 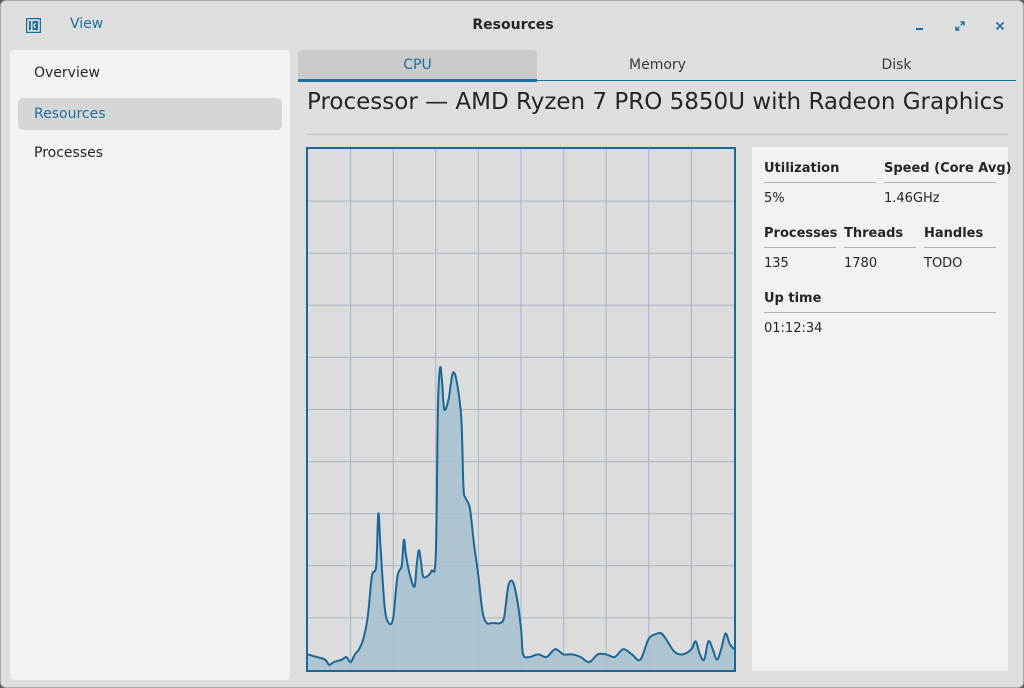 What do you see at coordinates (896, 65) in the screenshot?
I see `tab-disk: Disk` at bounding box center [896, 65].